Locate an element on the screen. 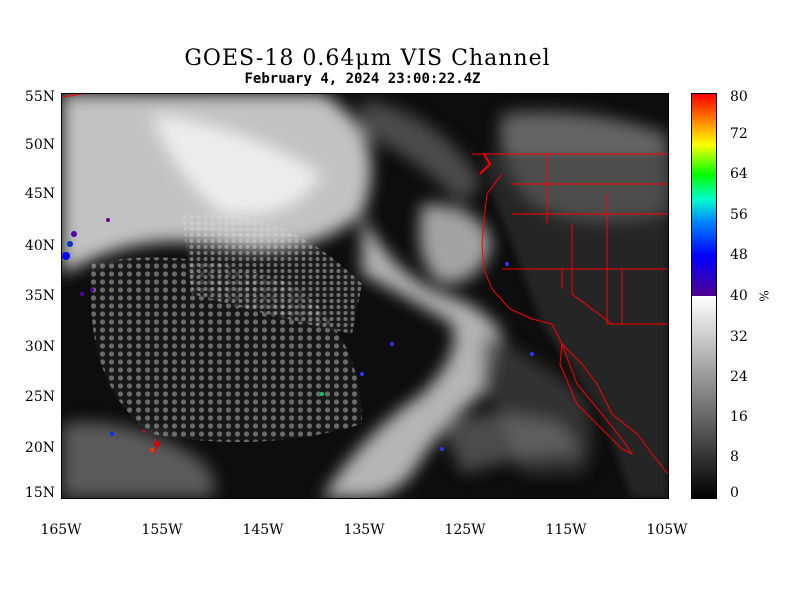 Image resolution: width=800 pixels, height=600 pixels. puget-sound is located at coordinates (485, 164).